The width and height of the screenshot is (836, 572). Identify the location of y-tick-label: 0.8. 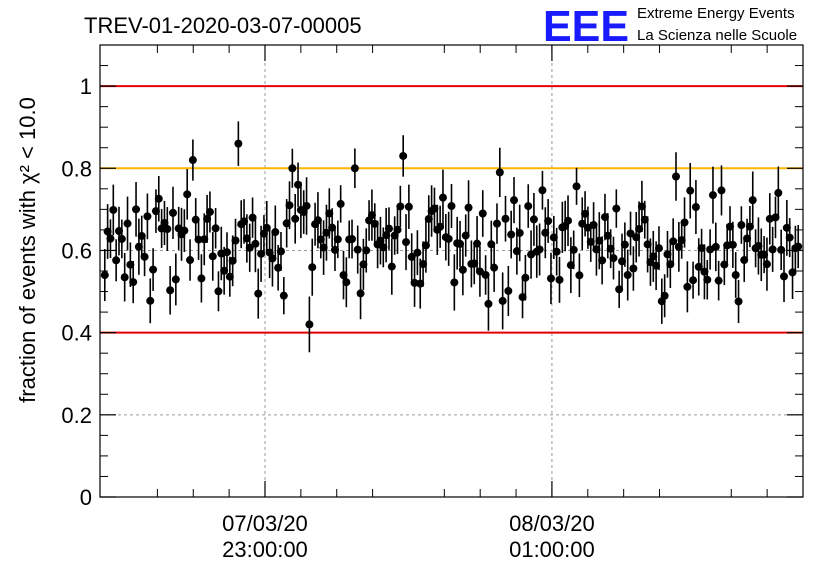
(76, 168).